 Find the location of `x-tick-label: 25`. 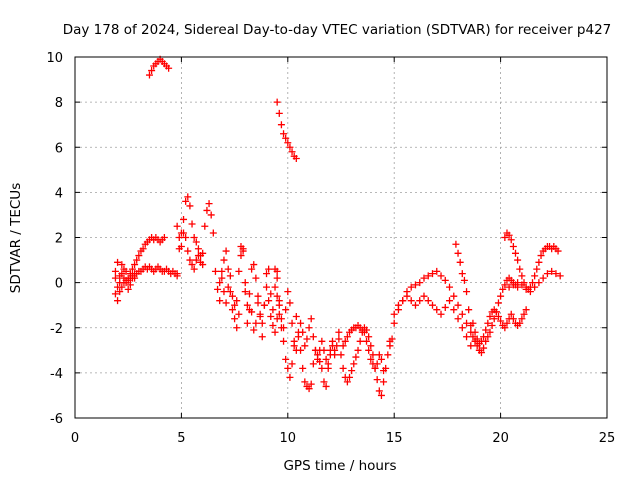

x-tick-label: 25 is located at coordinates (607, 438).